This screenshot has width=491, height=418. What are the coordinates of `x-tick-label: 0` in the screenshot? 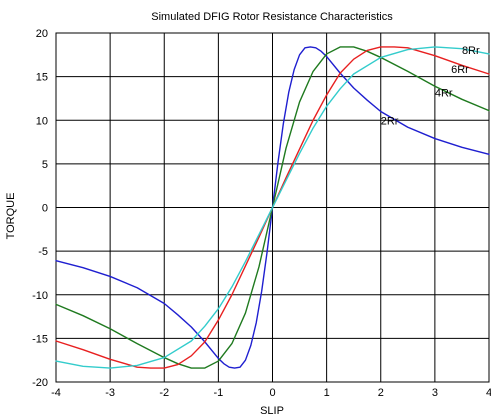 It's located at (272, 393).